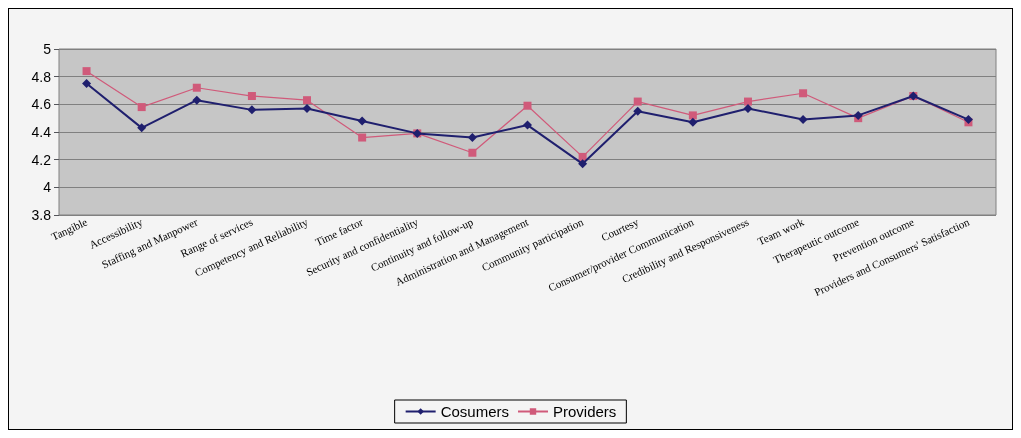 The height and width of the screenshot is (438, 1021). What do you see at coordinates (47, 187) in the screenshot?
I see `y-tick-label: 4` at bounding box center [47, 187].